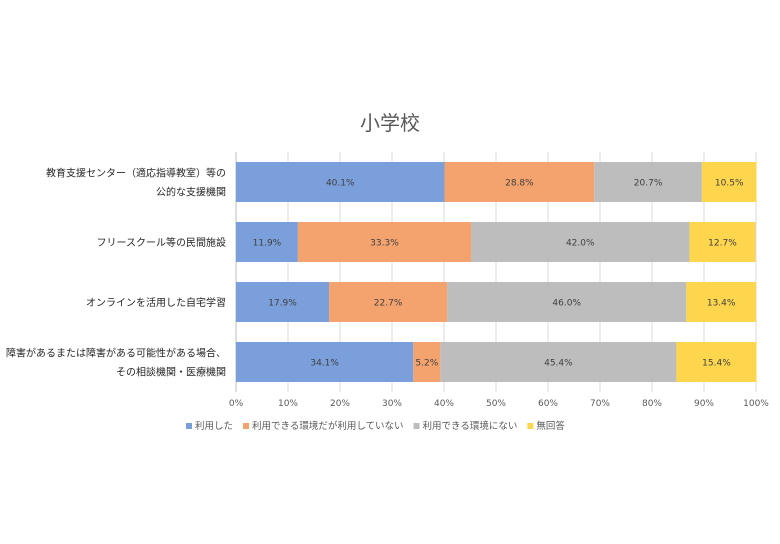  I want to click on x-tick-label: 50%, so click(496, 404).